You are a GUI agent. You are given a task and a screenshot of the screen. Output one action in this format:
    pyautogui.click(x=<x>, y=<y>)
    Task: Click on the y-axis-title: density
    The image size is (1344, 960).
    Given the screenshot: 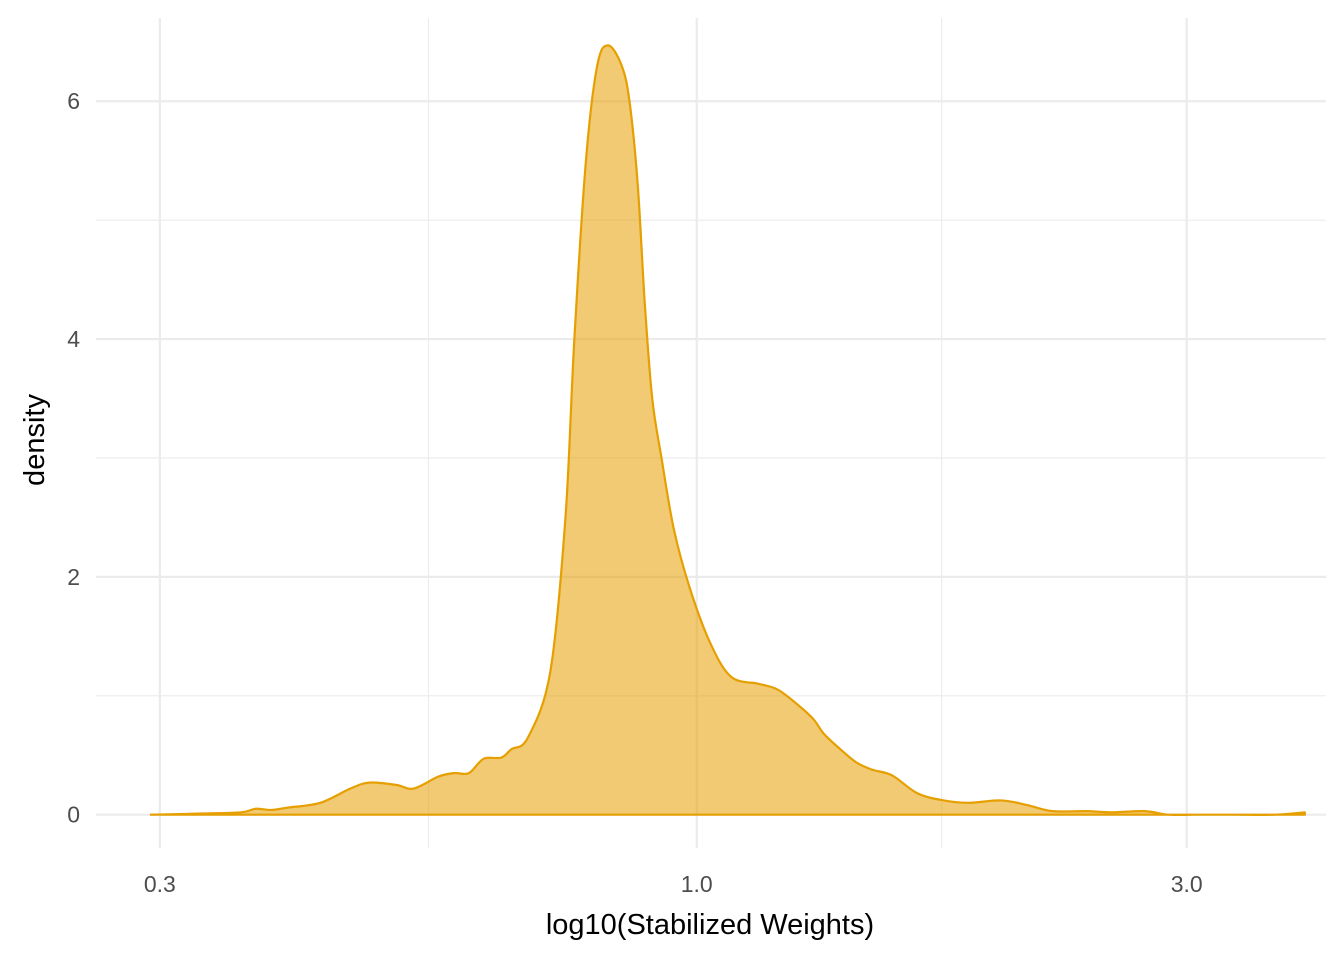 What is the action you would take?
    pyautogui.click(x=35, y=440)
    